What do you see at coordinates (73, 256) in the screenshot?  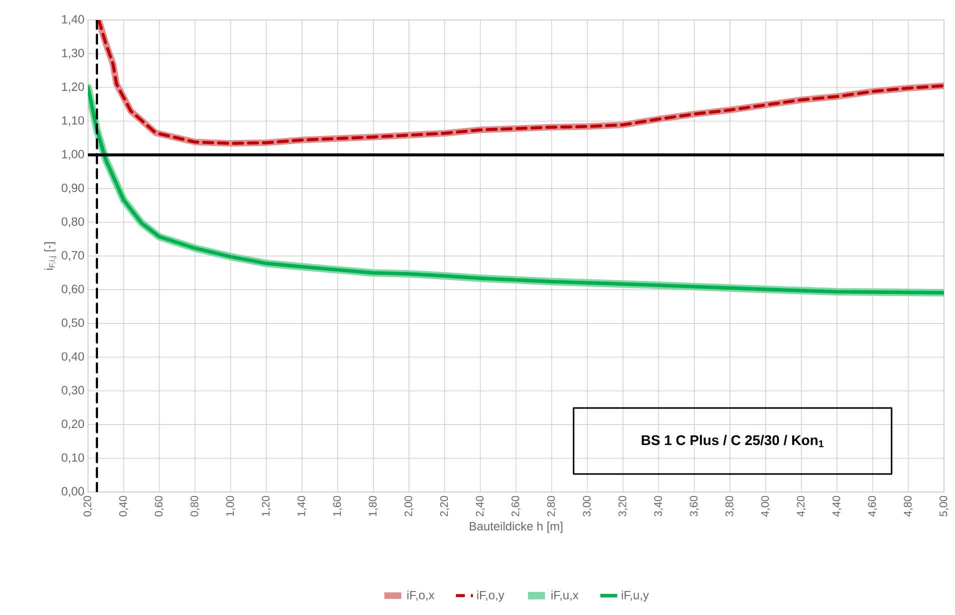 I see `y-tick-label: 0,70` at bounding box center [73, 256].